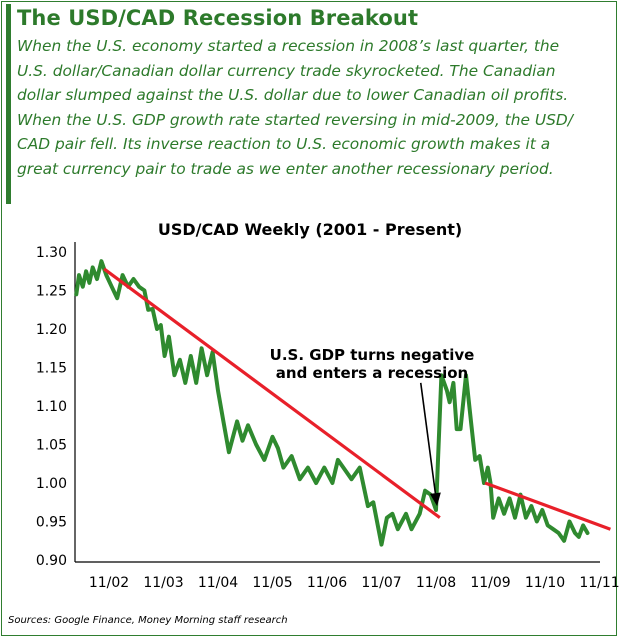 The width and height of the screenshot is (620, 639). I want to click on y-tick-label: 1.30, so click(51, 253).